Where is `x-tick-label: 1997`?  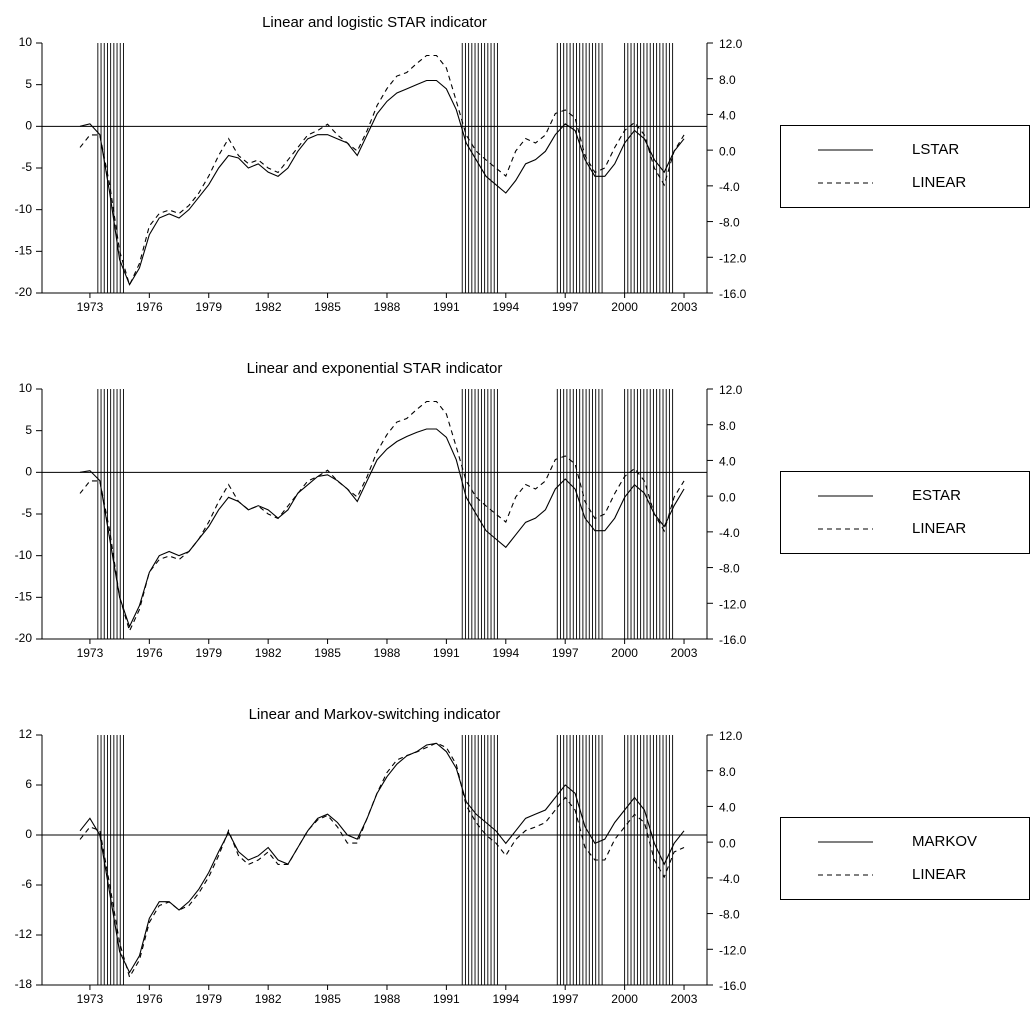 x-tick-label: 1997 is located at coordinates (565, 653).